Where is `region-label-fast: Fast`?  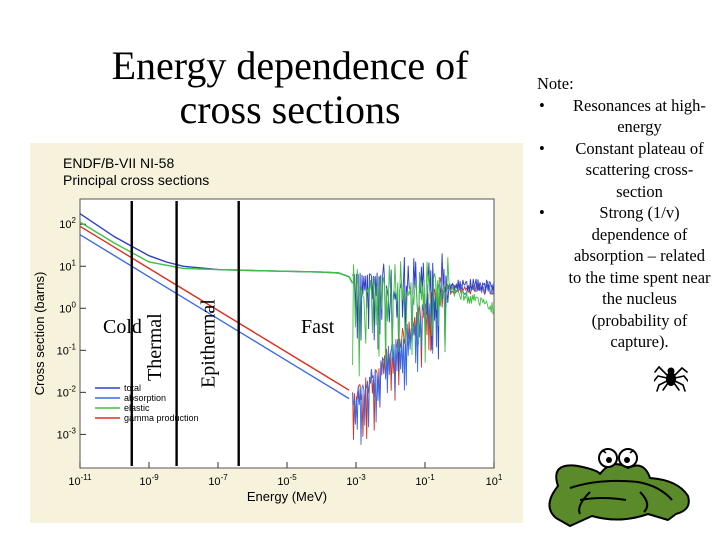
region-label-fast: Fast is located at coordinates (318, 327).